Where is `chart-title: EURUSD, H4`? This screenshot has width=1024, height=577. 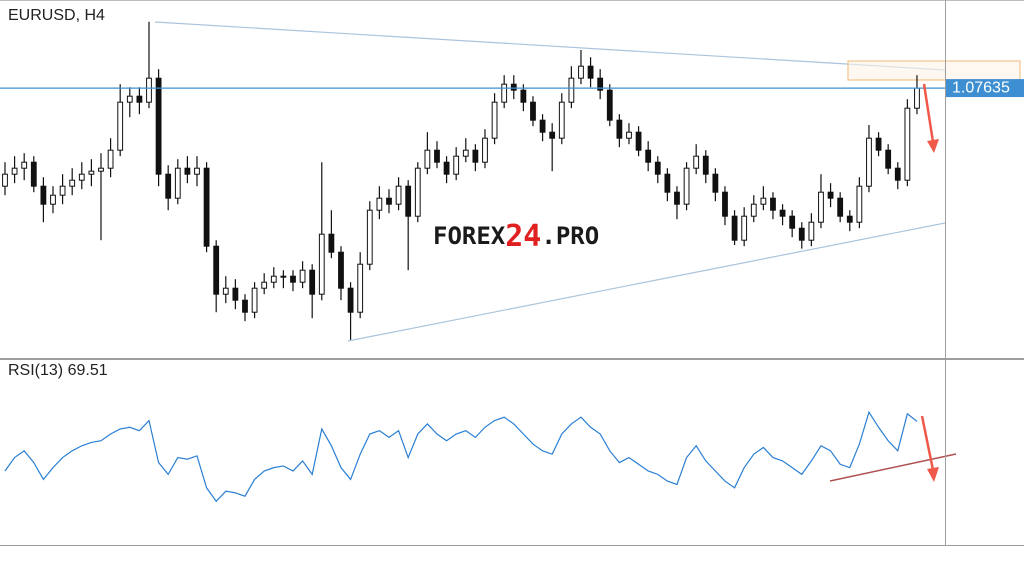 chart-title: EURUSD, H4 is located at coordinates (56, 15).